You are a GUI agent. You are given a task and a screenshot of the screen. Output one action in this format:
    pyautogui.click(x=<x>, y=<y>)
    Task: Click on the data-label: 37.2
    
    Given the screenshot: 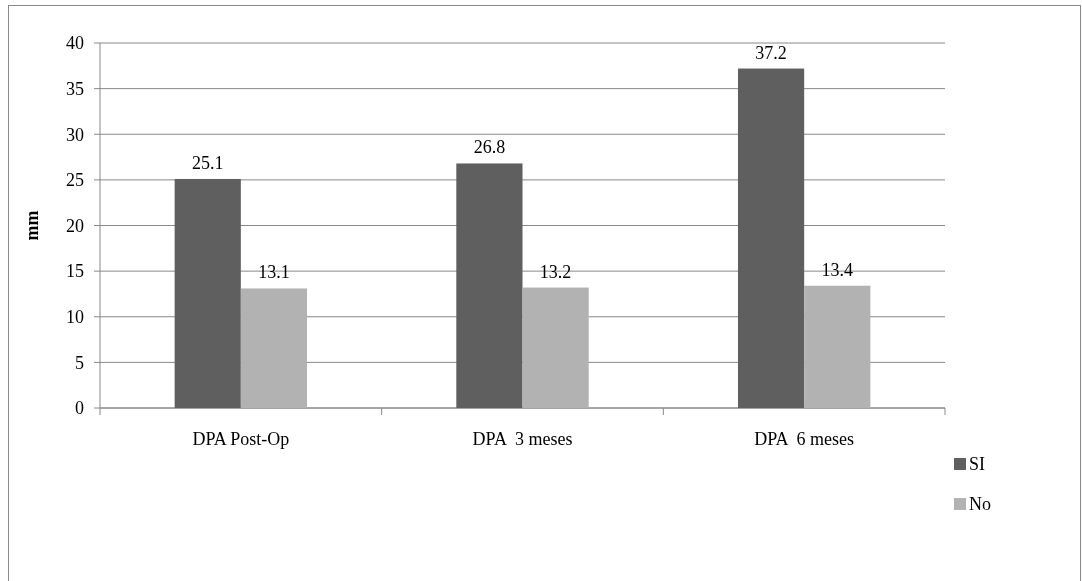 What is the action you would take?
    pyautogui.click(x=771, y=52)
    